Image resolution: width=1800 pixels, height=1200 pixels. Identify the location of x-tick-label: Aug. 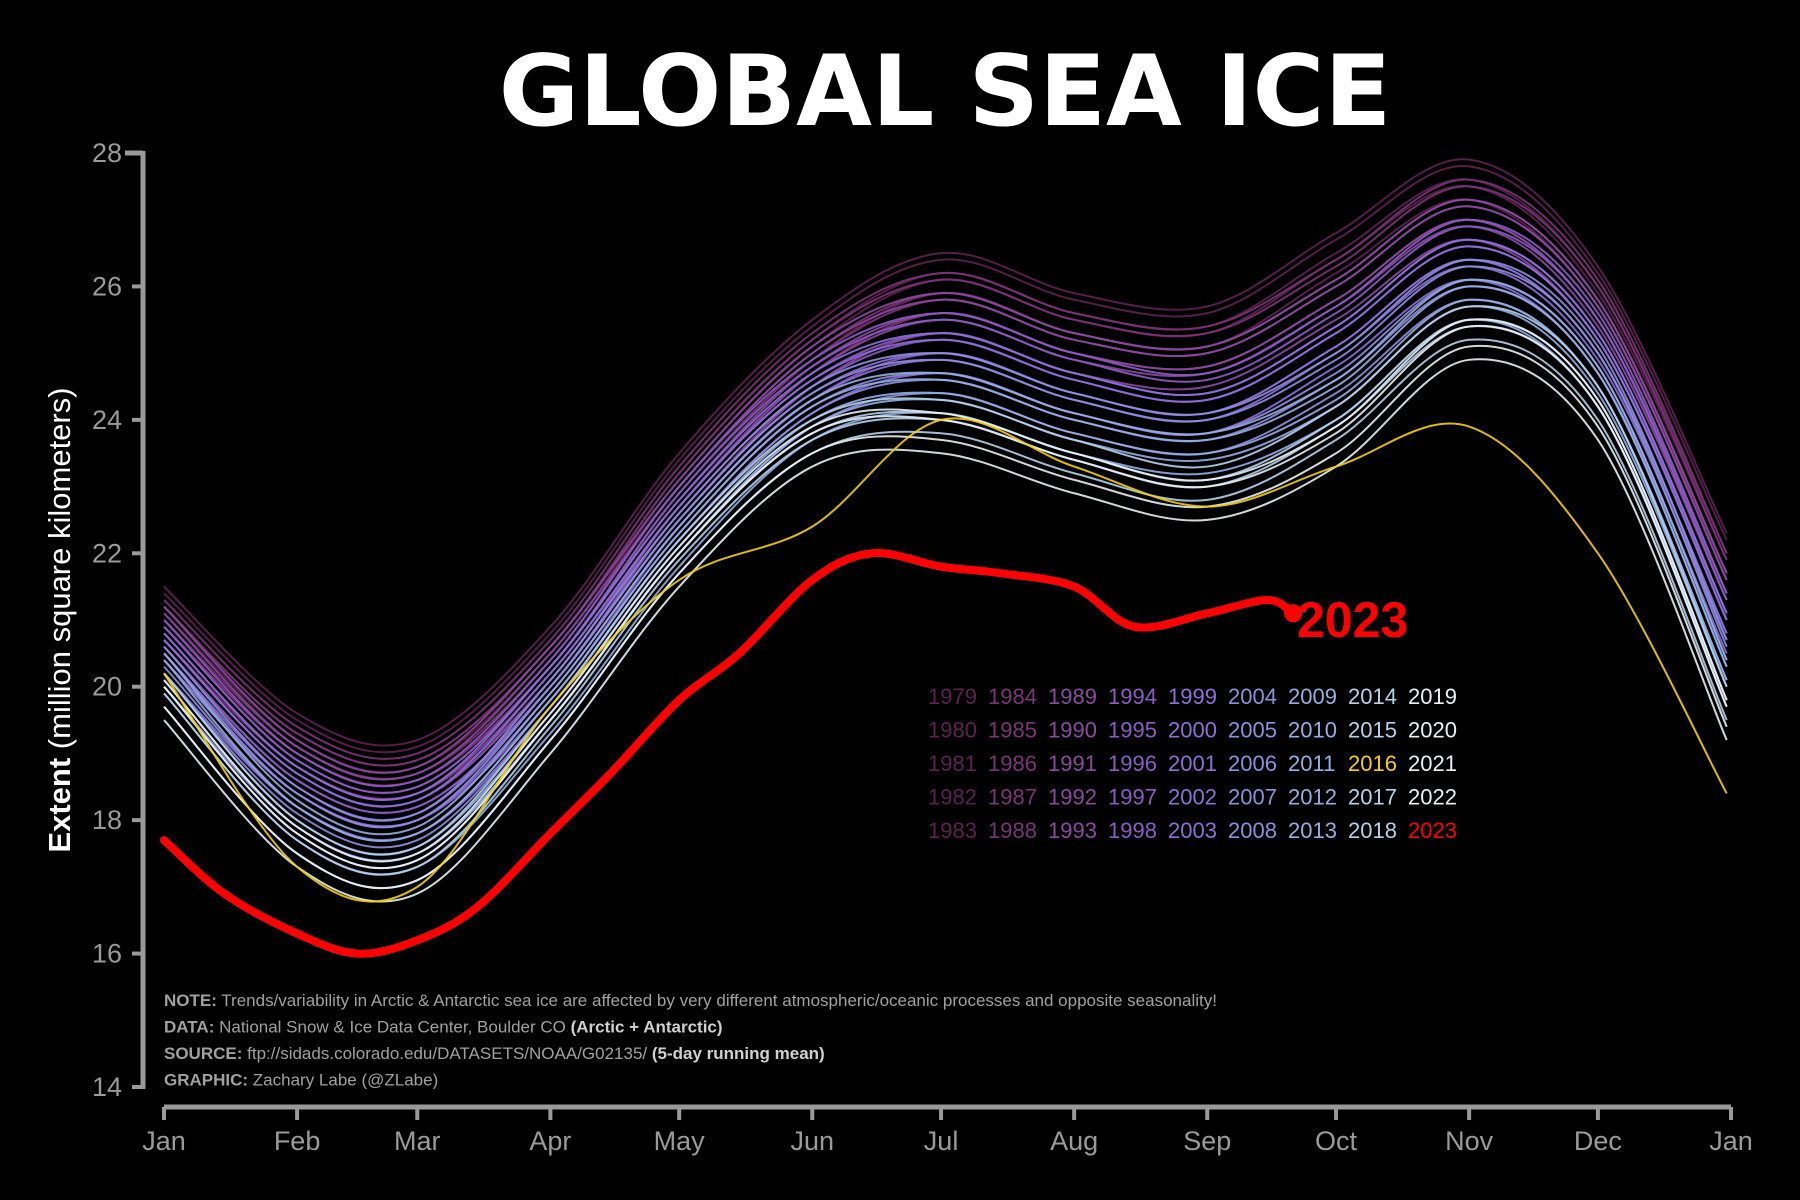
(1074, 1141).